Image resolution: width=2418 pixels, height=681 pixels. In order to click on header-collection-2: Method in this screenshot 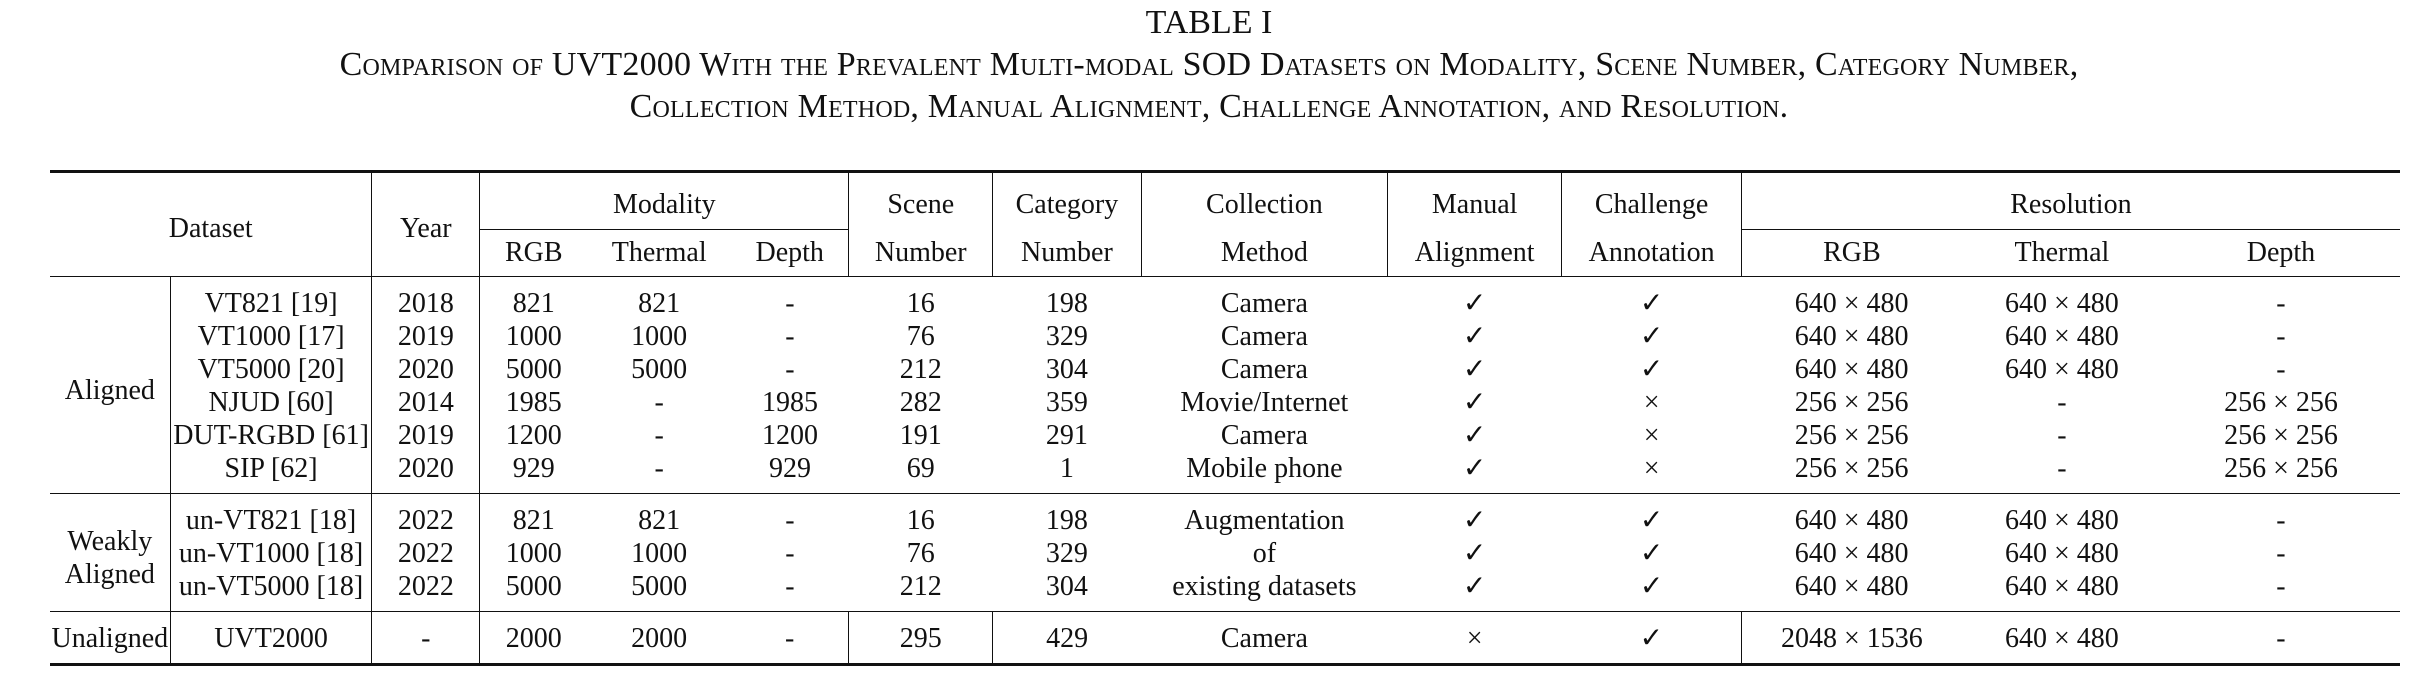, I will do `click(1264, 253)`.